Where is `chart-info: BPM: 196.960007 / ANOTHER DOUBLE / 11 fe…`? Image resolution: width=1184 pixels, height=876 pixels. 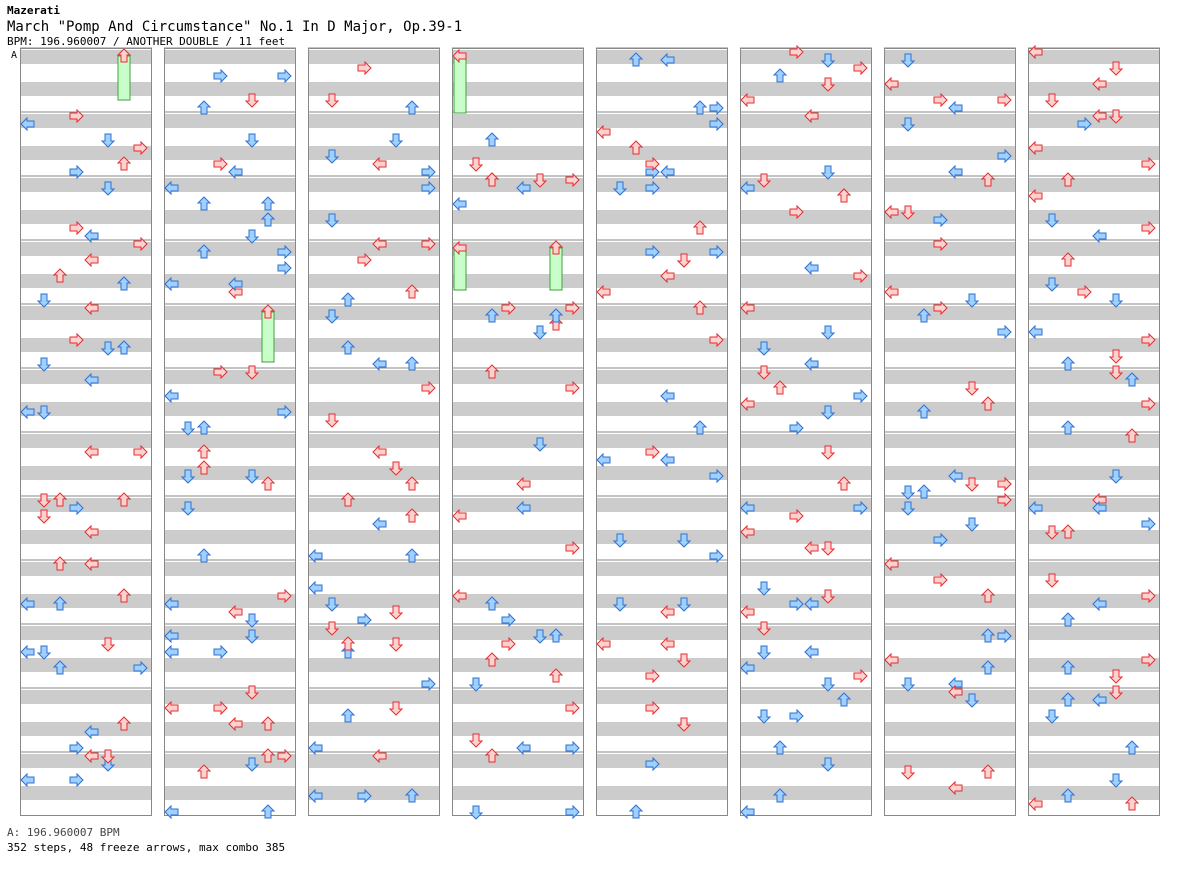
chart-info: BPM: 196.960007 / ANOTHER DOUBLE / 11 fe… is located at coordinates (146, 41).